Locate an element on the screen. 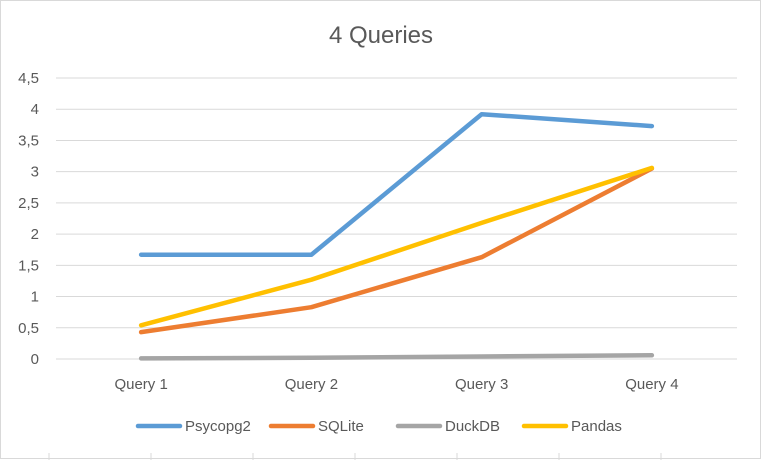 The image size is (761, 465). y-tick-label: 1 is located at coordinates (35, 297).